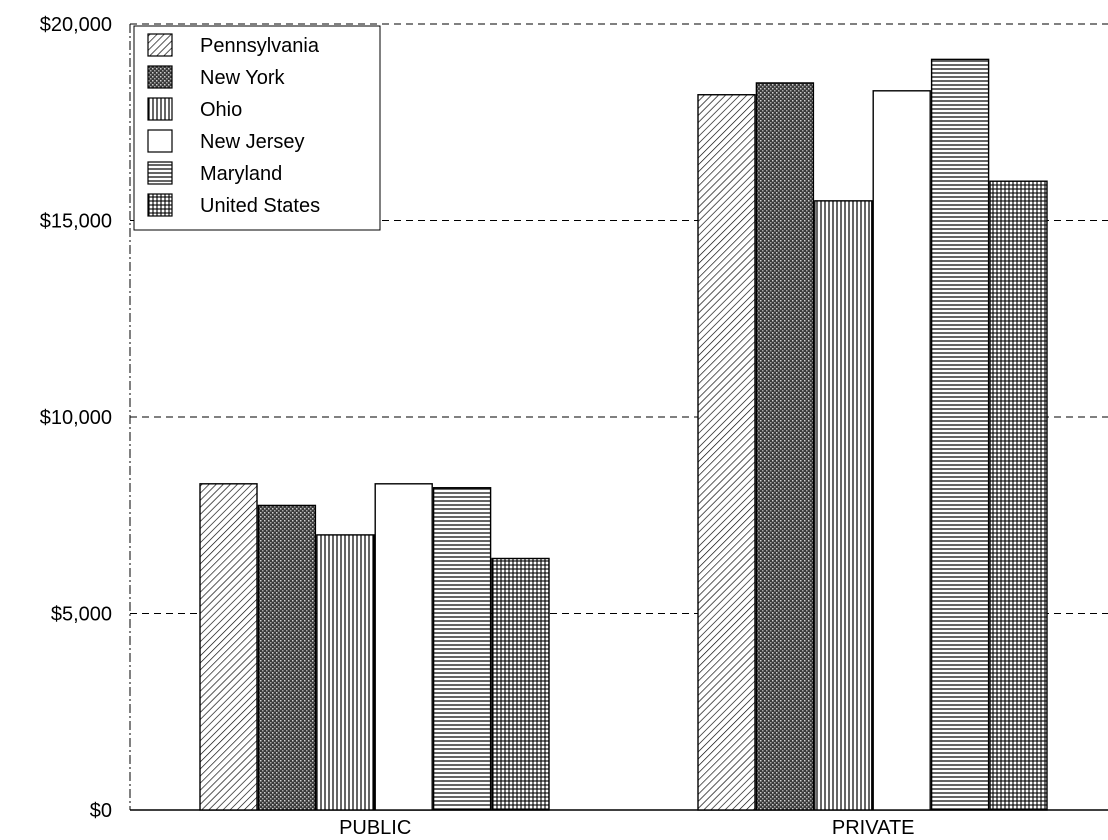  What do you see at coordinates (160, 205) in the screenshot?
I see `legend-swatch-united-states` at bounding box center [160, 205].